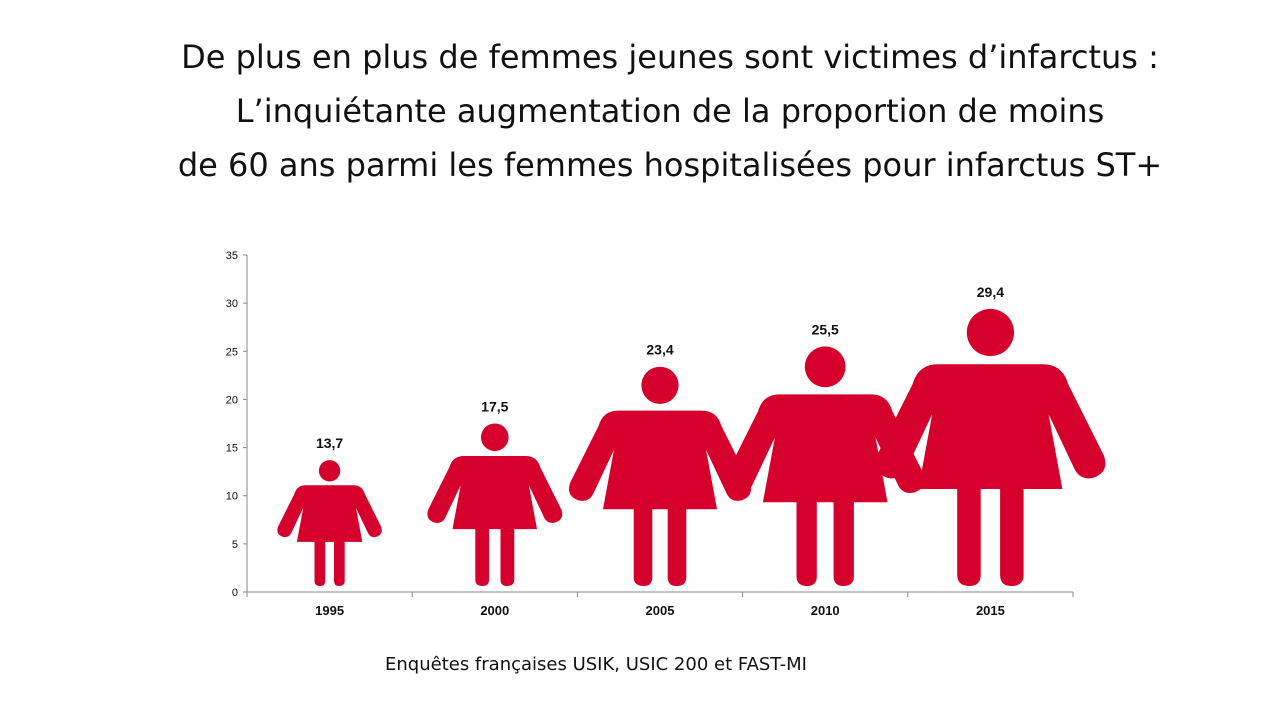 This screenshot has height=720, width=1280. Describe the element at coordinates (825, 330) in the screenshot. I see `value-label: 25,5` at that location.